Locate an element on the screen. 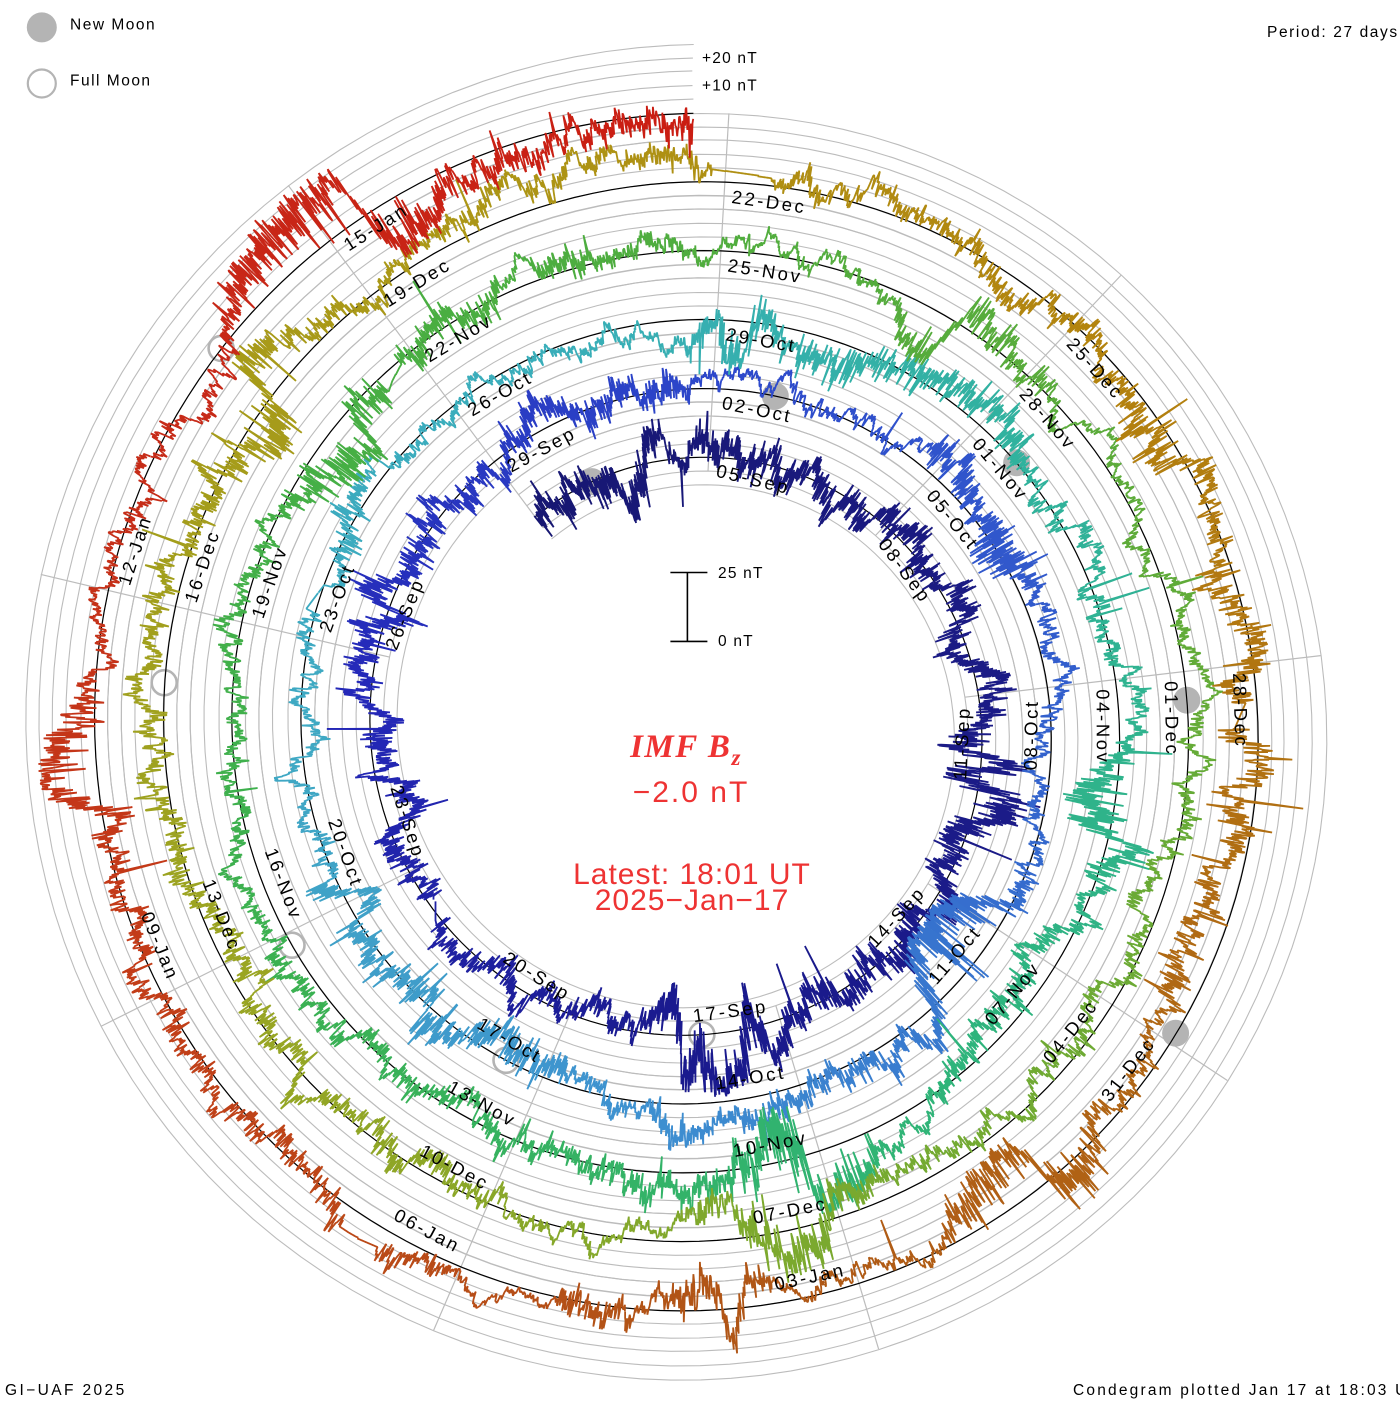 This screenshot has width=1400, height=1405. svg-text: 25 nT is located at coordinates (741, 573).